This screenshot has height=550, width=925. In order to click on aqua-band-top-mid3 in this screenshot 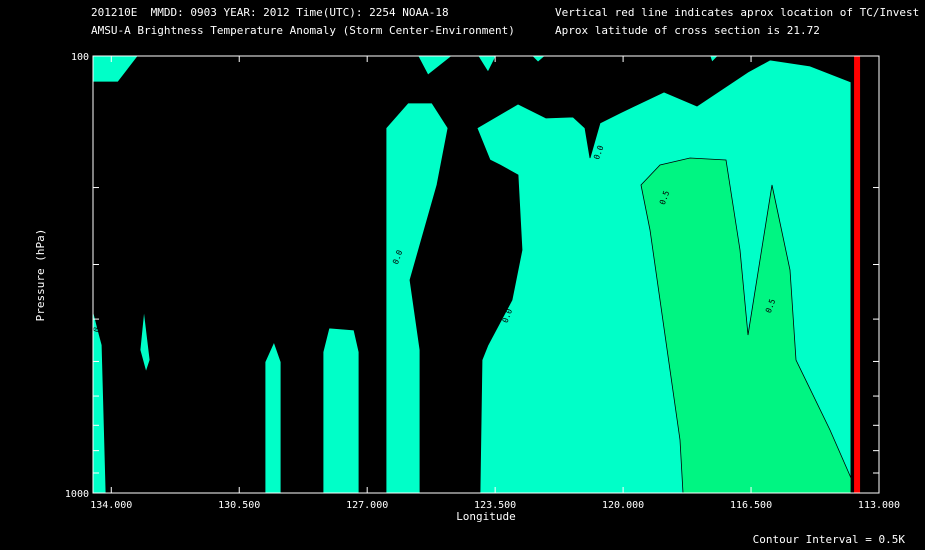, I will do `click(539, 59)`.